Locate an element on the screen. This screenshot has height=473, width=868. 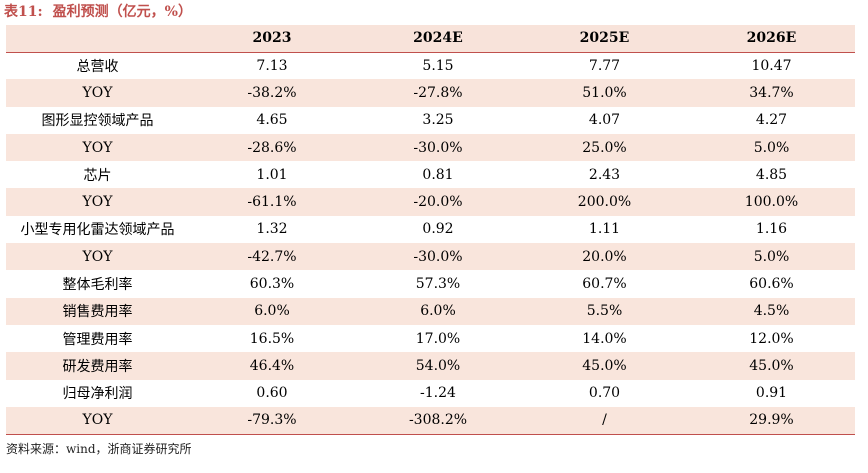
row-label: 归母净利润 is located at coordinates (97, 394).